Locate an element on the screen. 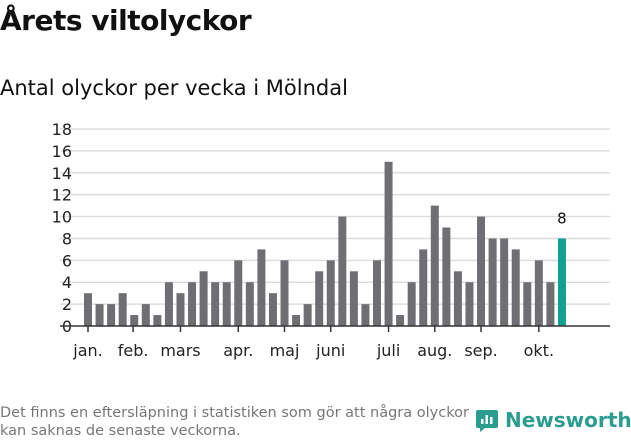 This screenshot has height=440, width=631. x-tick-label: sep. is located at coordinates (480, 350).